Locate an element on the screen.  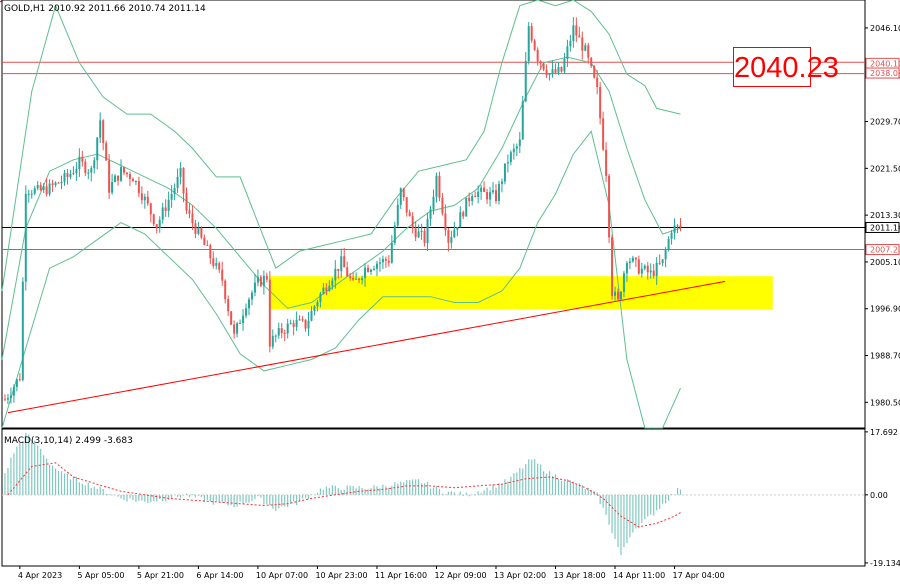
time-tick-label: 5 Apr 21:00 is located at coordinates (160, 575).